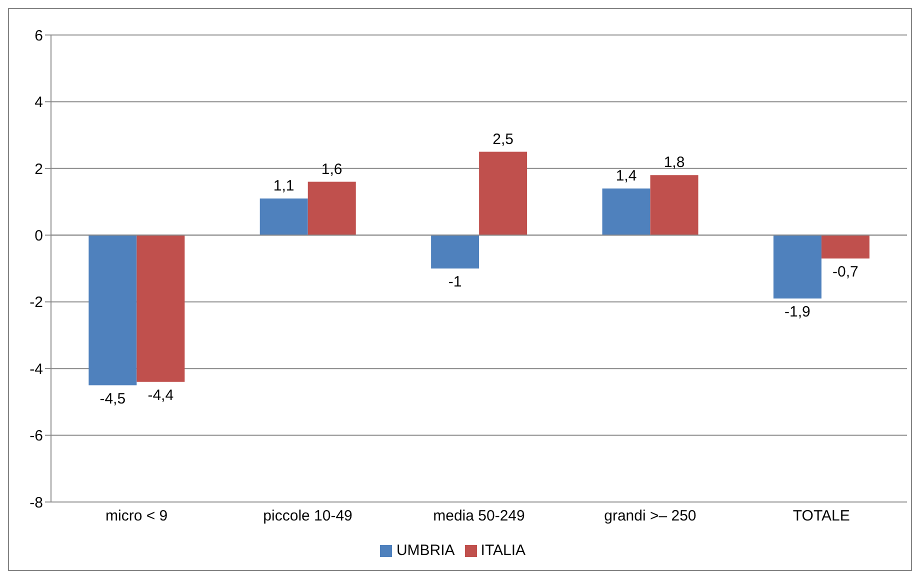 This screenshot has height=579, width=920. What do you see at coordinates (36, 303) in the screenshot?
I see `y-tick-label: -2` at bounding box center [36, 303].